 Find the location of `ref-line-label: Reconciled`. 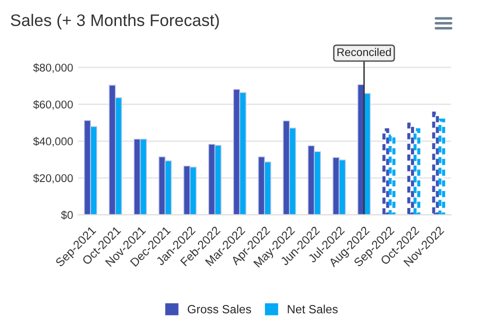

ref-line-label: Reconciled is located at coordinates (364, 52).